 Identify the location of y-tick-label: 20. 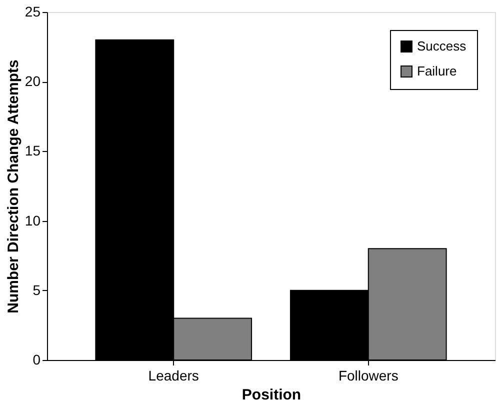
(32, 81).